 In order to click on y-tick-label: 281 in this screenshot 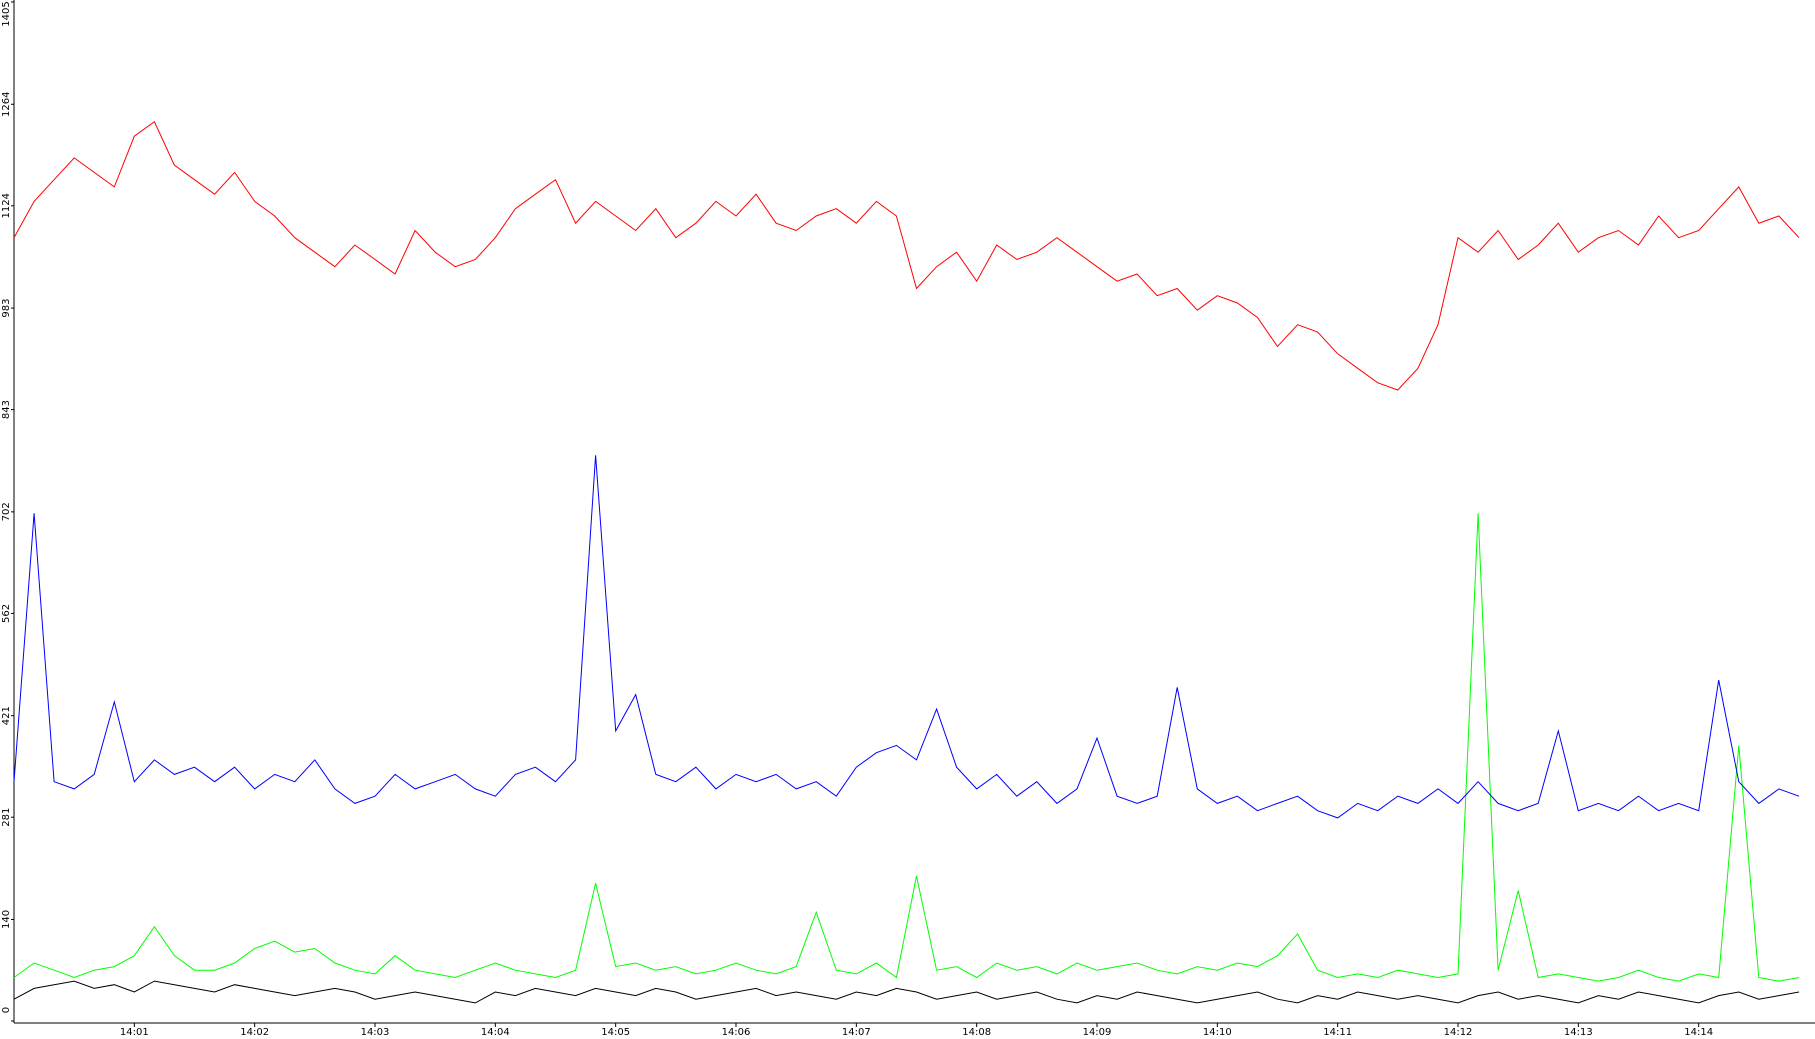, I will do `click(6, 817)`.